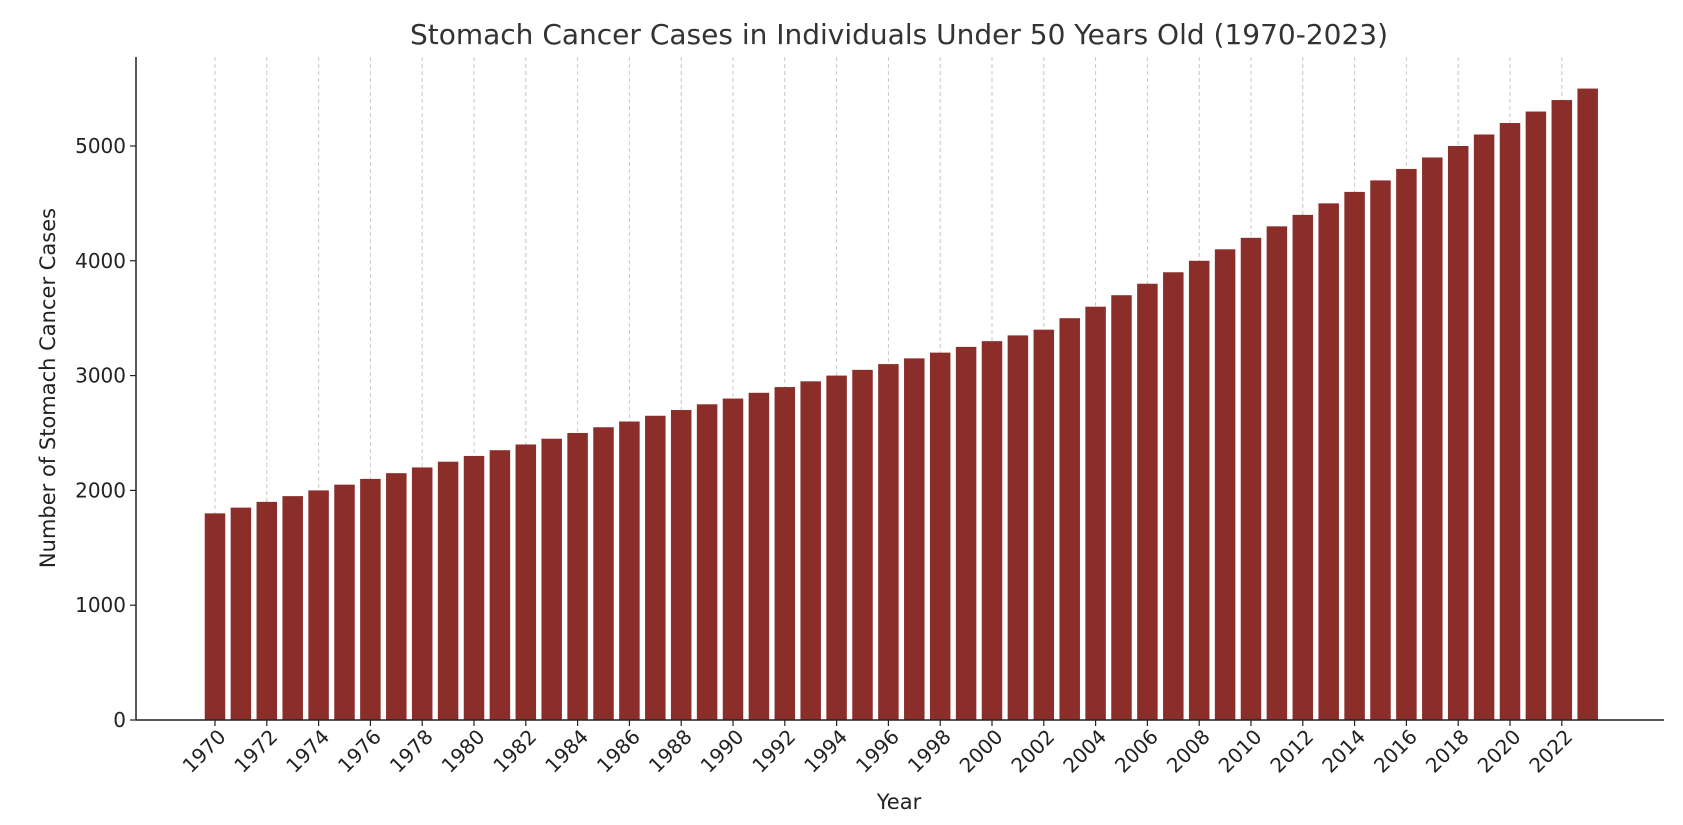 Image resolution: width=1683 pixels, height=825 pixels. Describe the element at coordinates (1251, 478) in the screenshot. I see `bar-2010` at that location.